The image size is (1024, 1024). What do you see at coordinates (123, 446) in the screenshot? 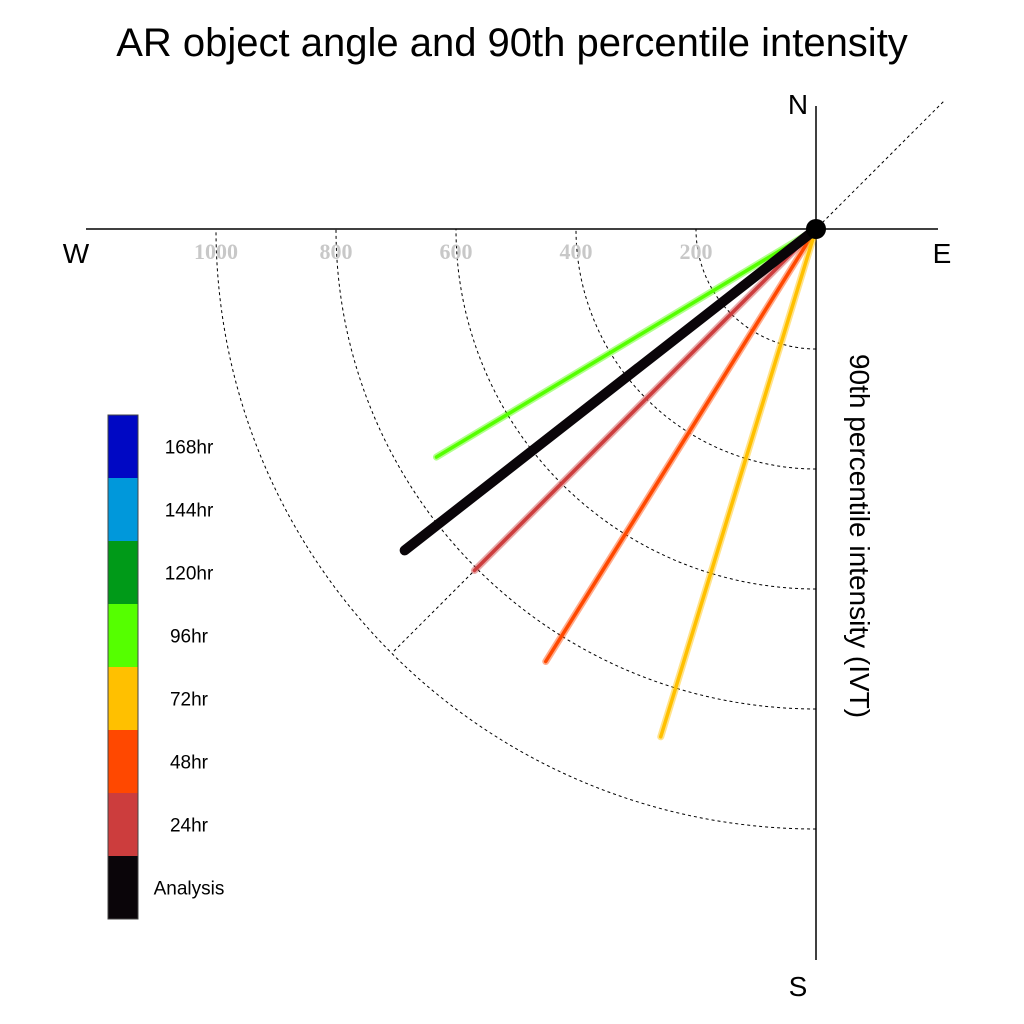
I see `legend-swatch-168hr` at bounding box center [123, 446].